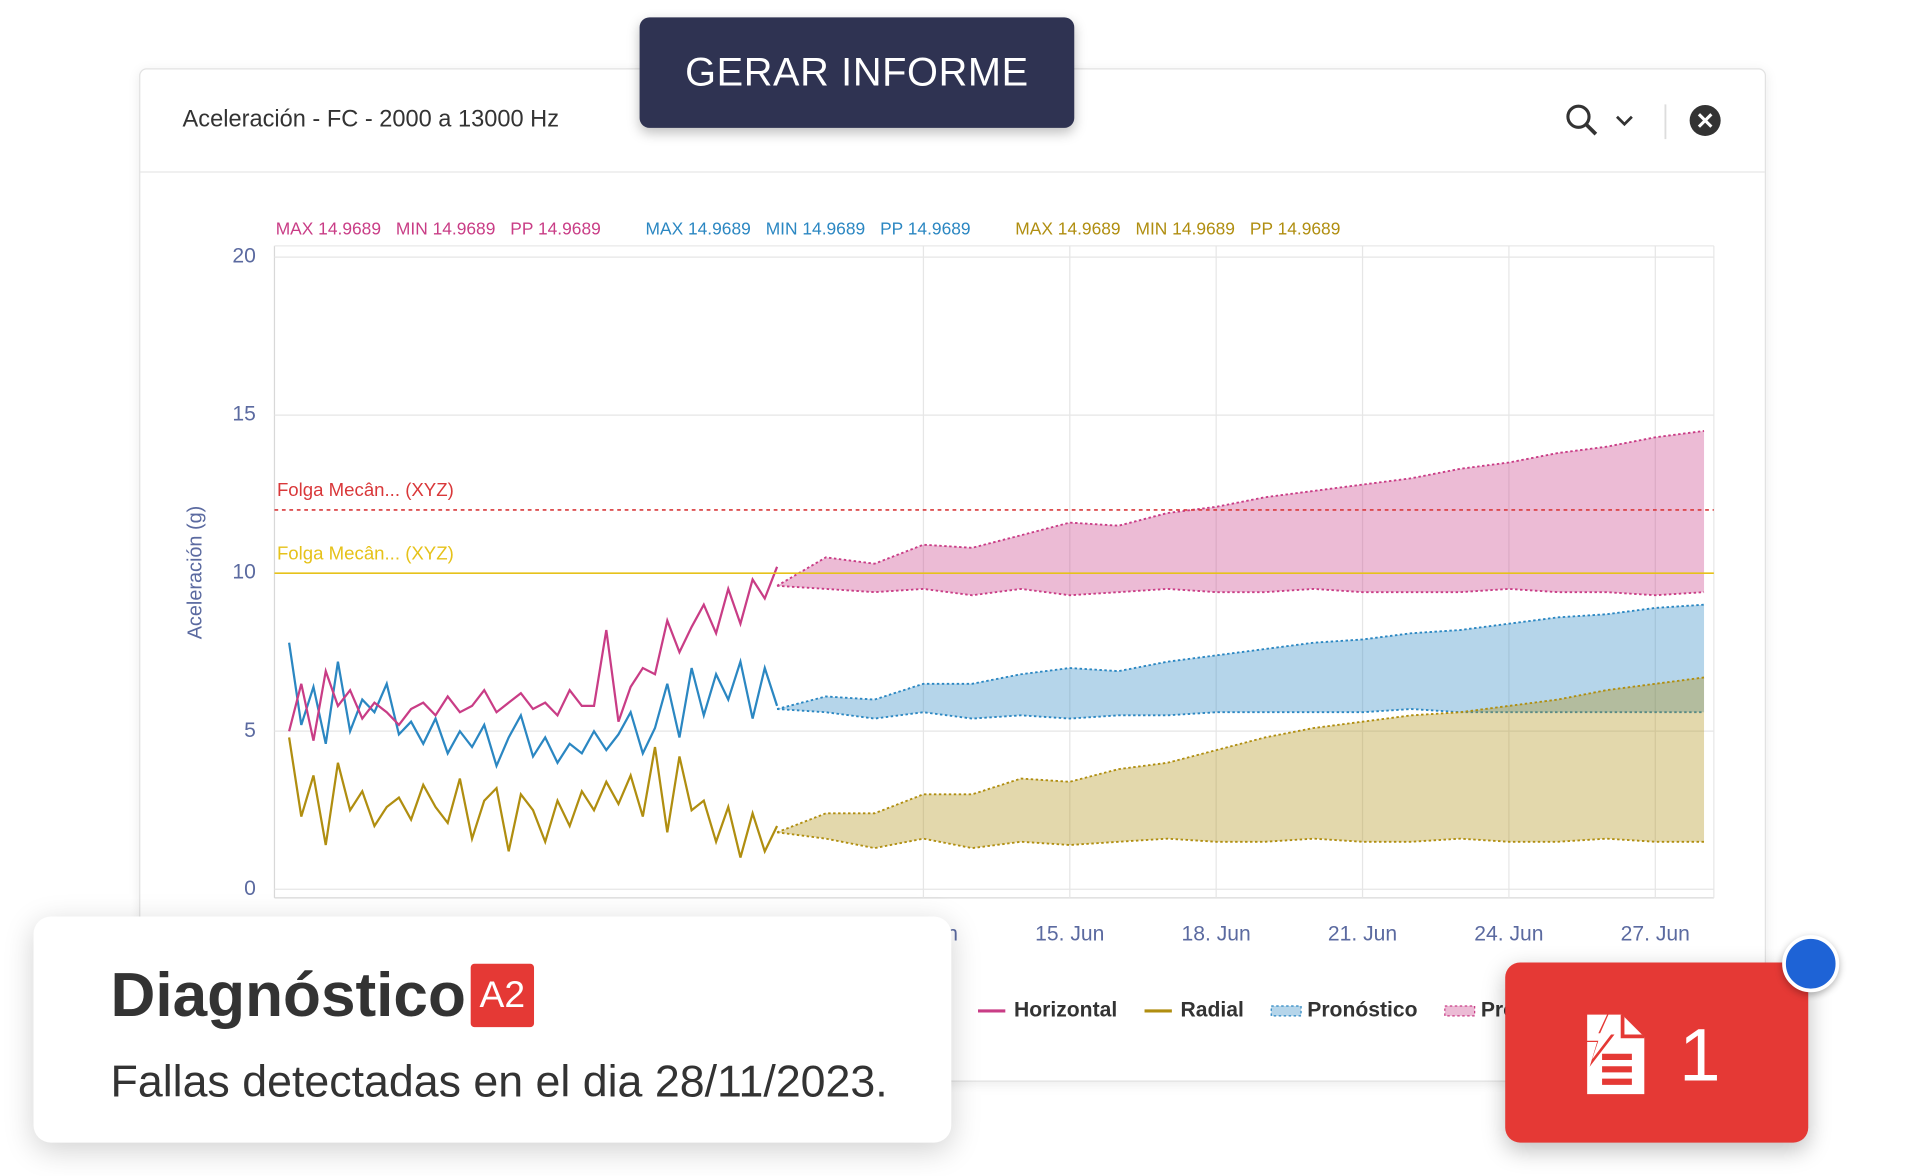 The height and width of the screenshot is (1176, 1920). I want to click on generate-report-button: GERAR INFORME, so click(857, 72).